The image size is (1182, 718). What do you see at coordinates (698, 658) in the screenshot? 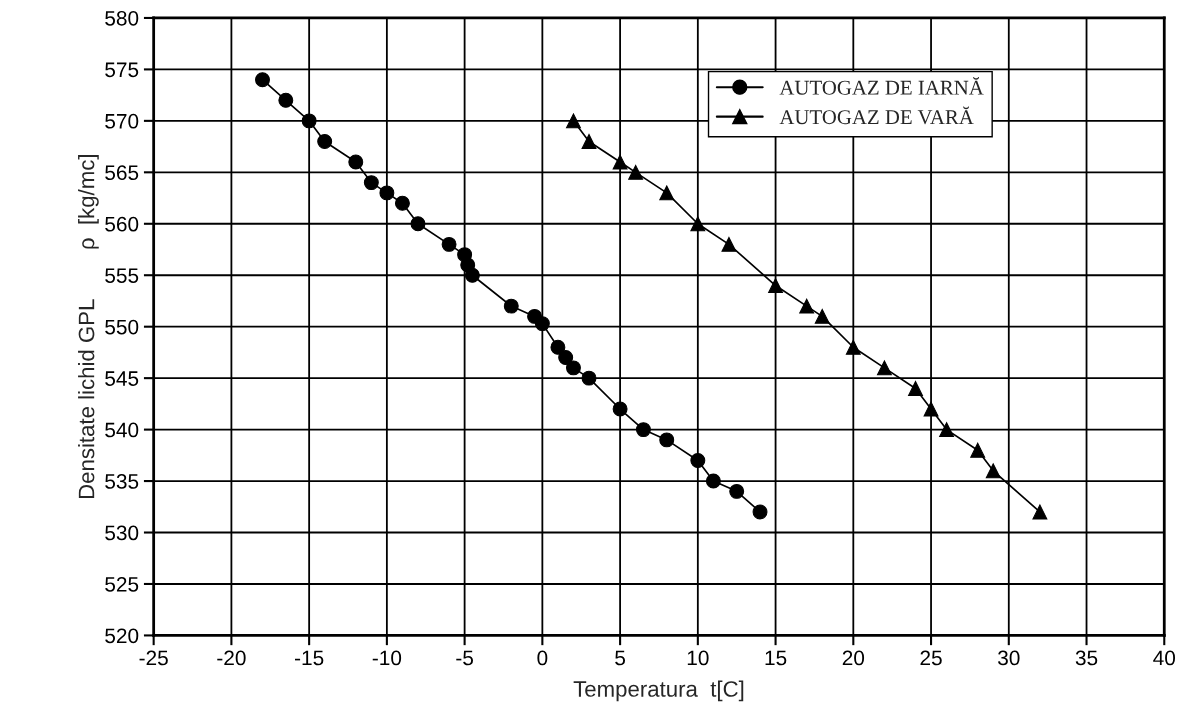
I see `x-tick-label: 10` at bounding box center [698, 658].